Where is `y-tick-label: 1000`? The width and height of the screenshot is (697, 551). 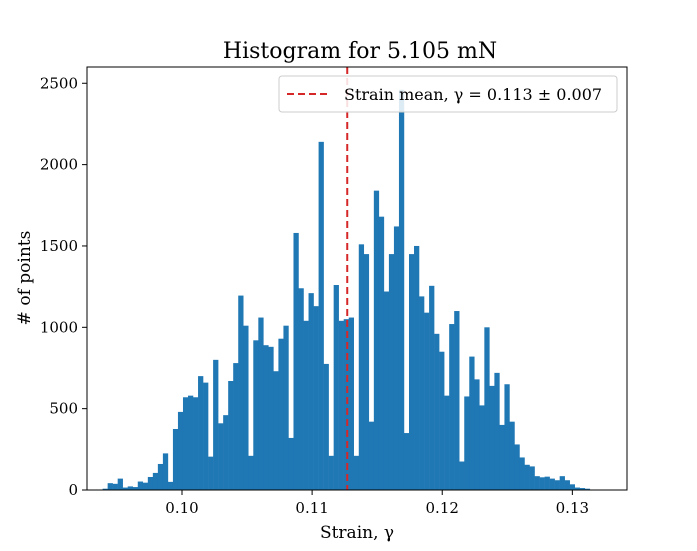
y-tick-label: 1000 is located at coordinates (59, 327).